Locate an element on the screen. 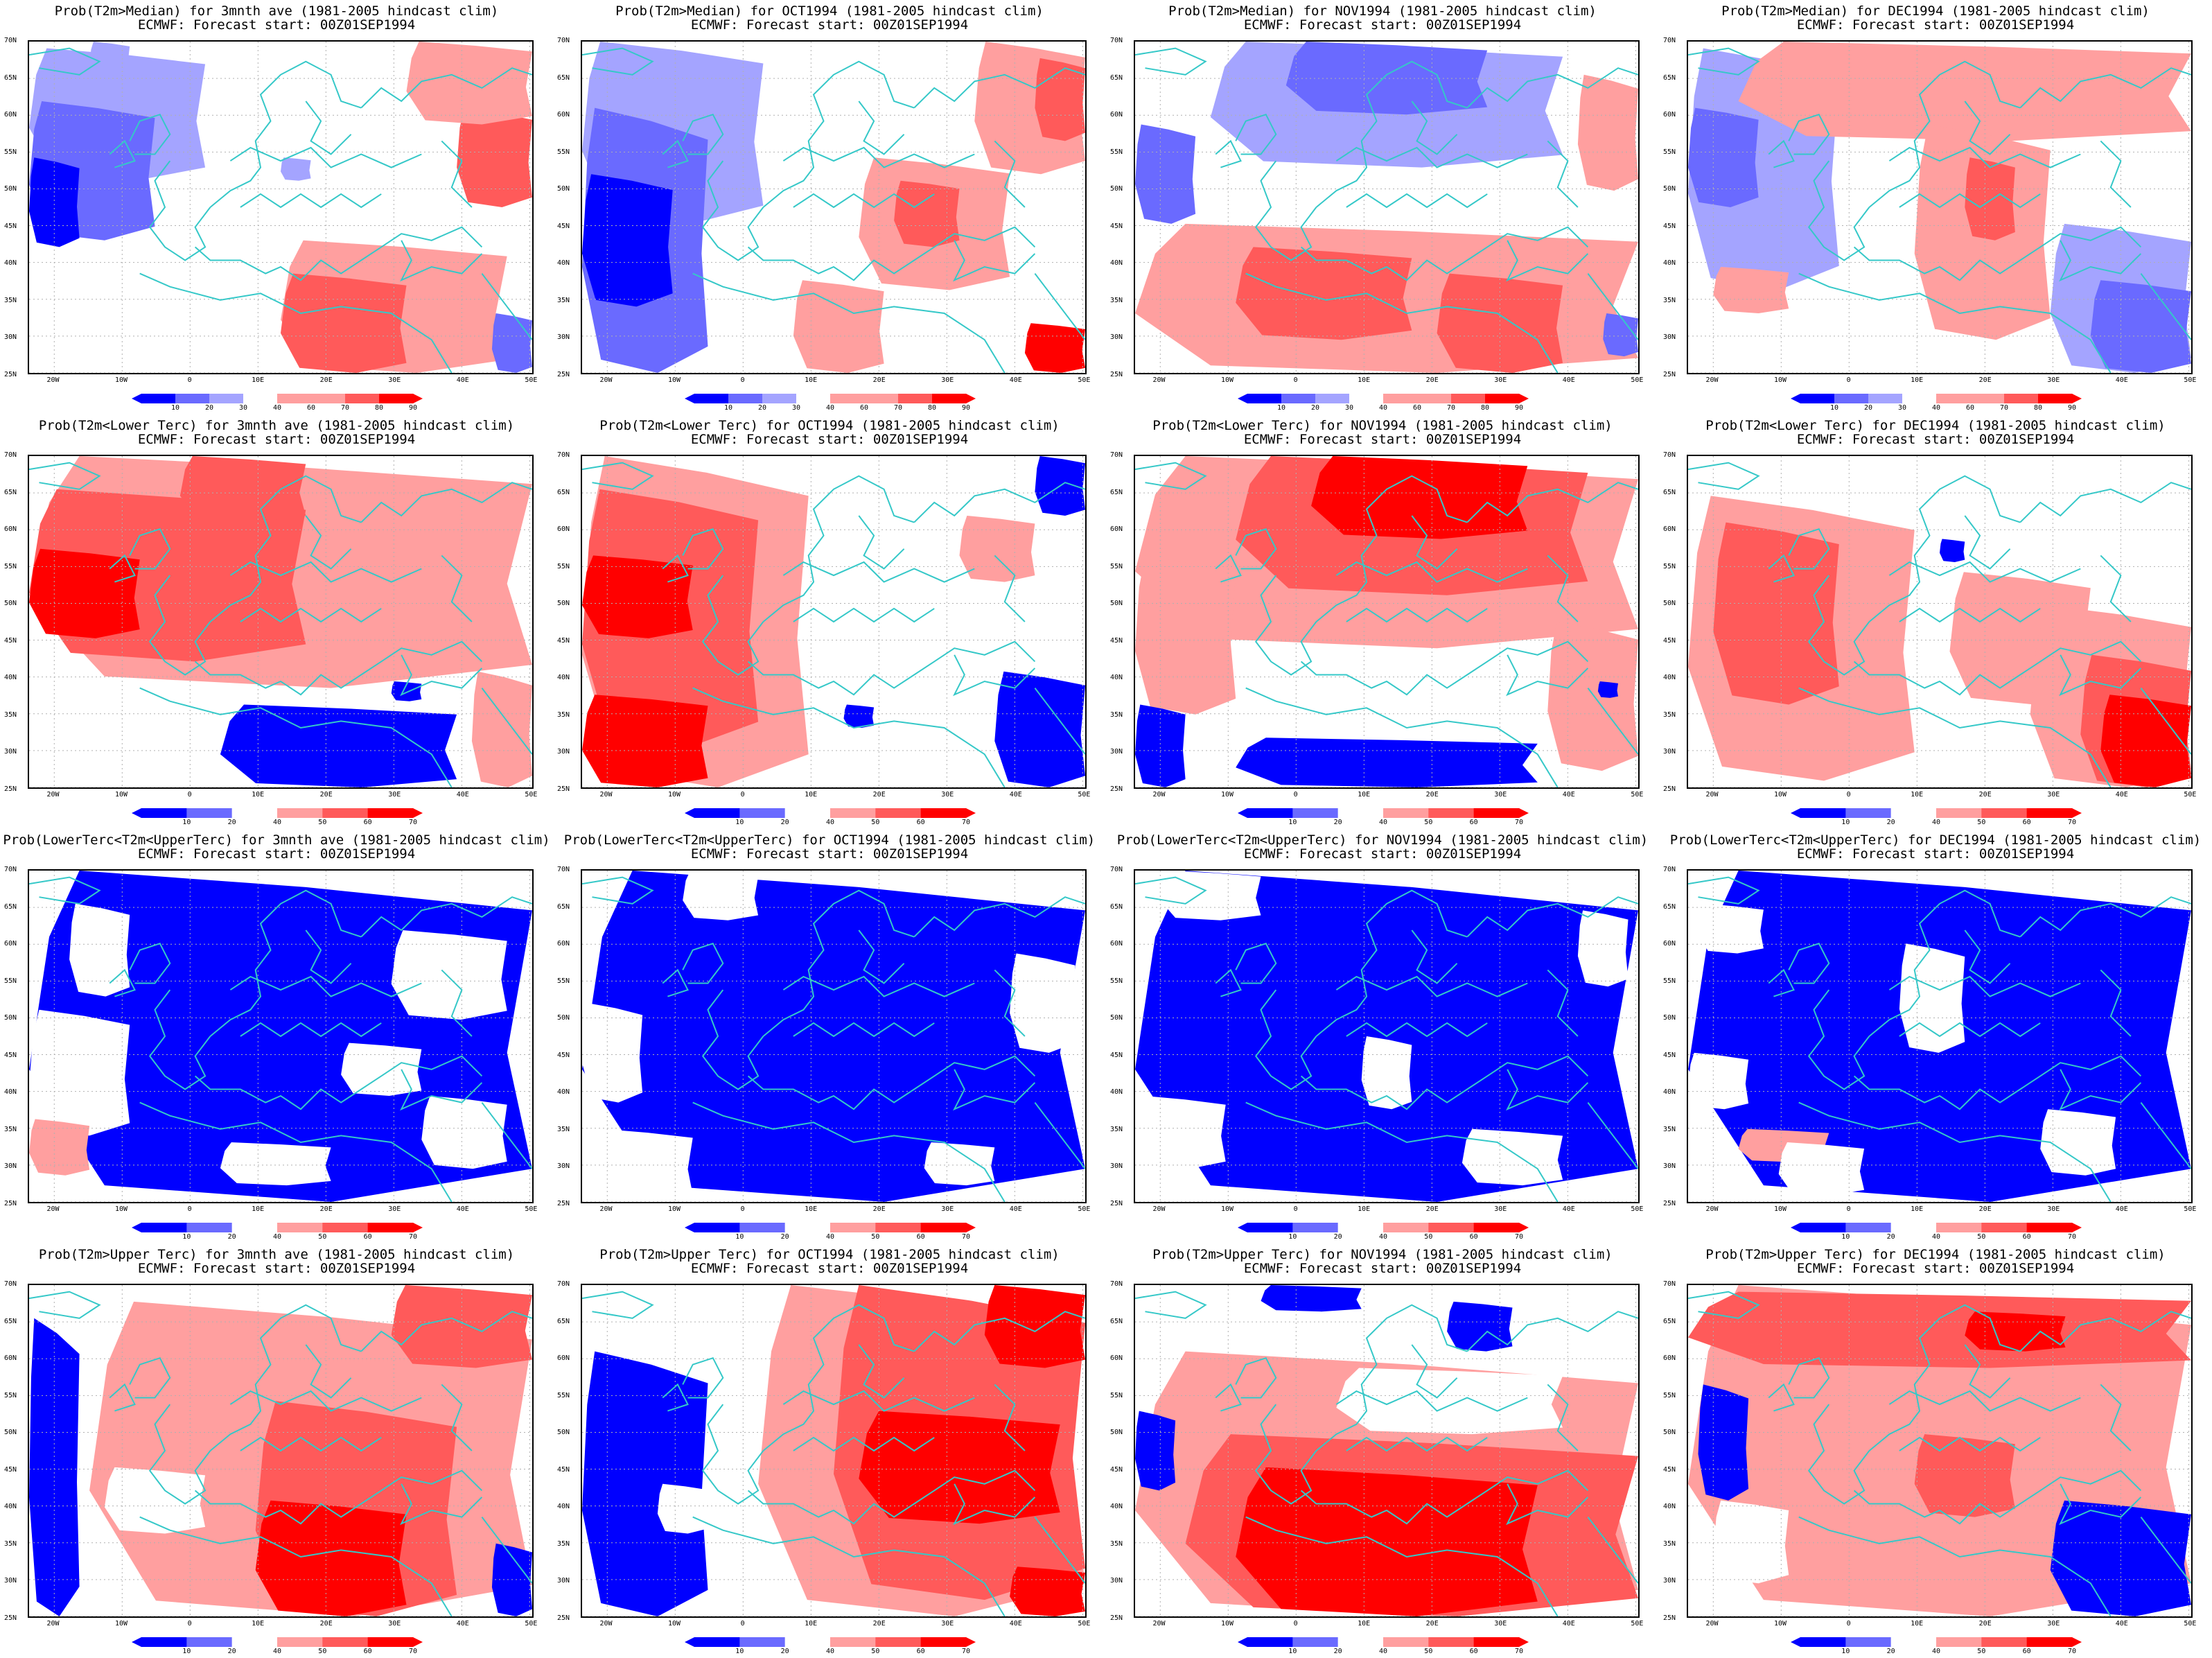 This screenshot has width=2212, height=1658. latitude-label: 25N is located at coordinates (1669, 789).